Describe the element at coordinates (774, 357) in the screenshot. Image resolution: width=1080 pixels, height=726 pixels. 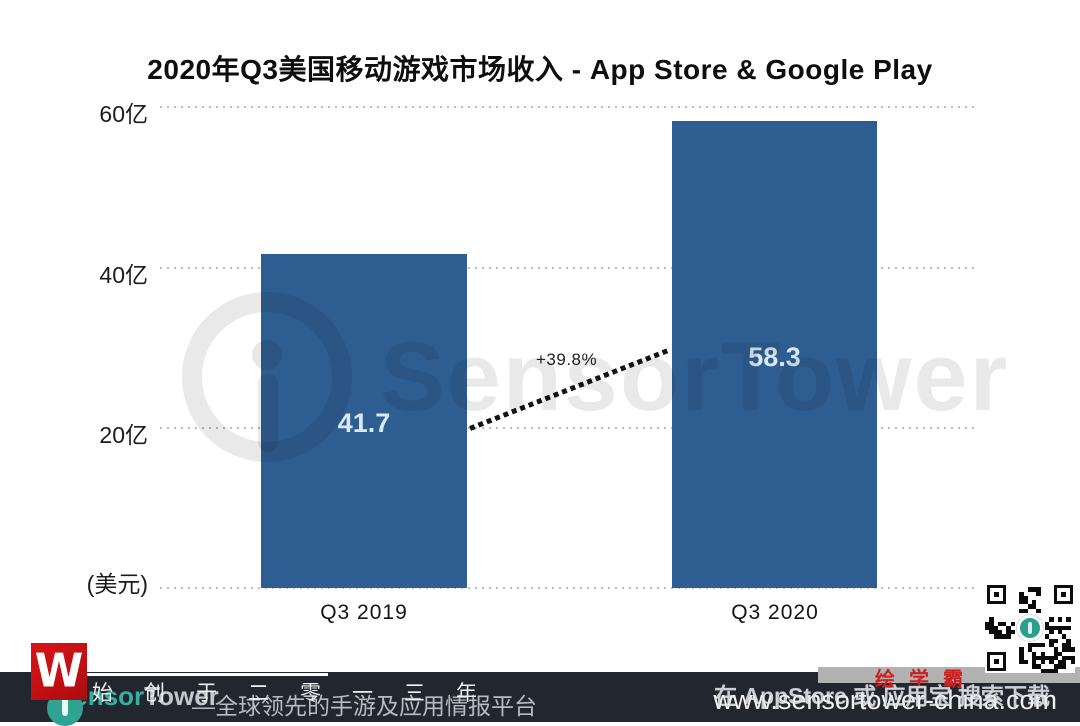
I see `bar-value-q3-2020: 58.3` at that location.